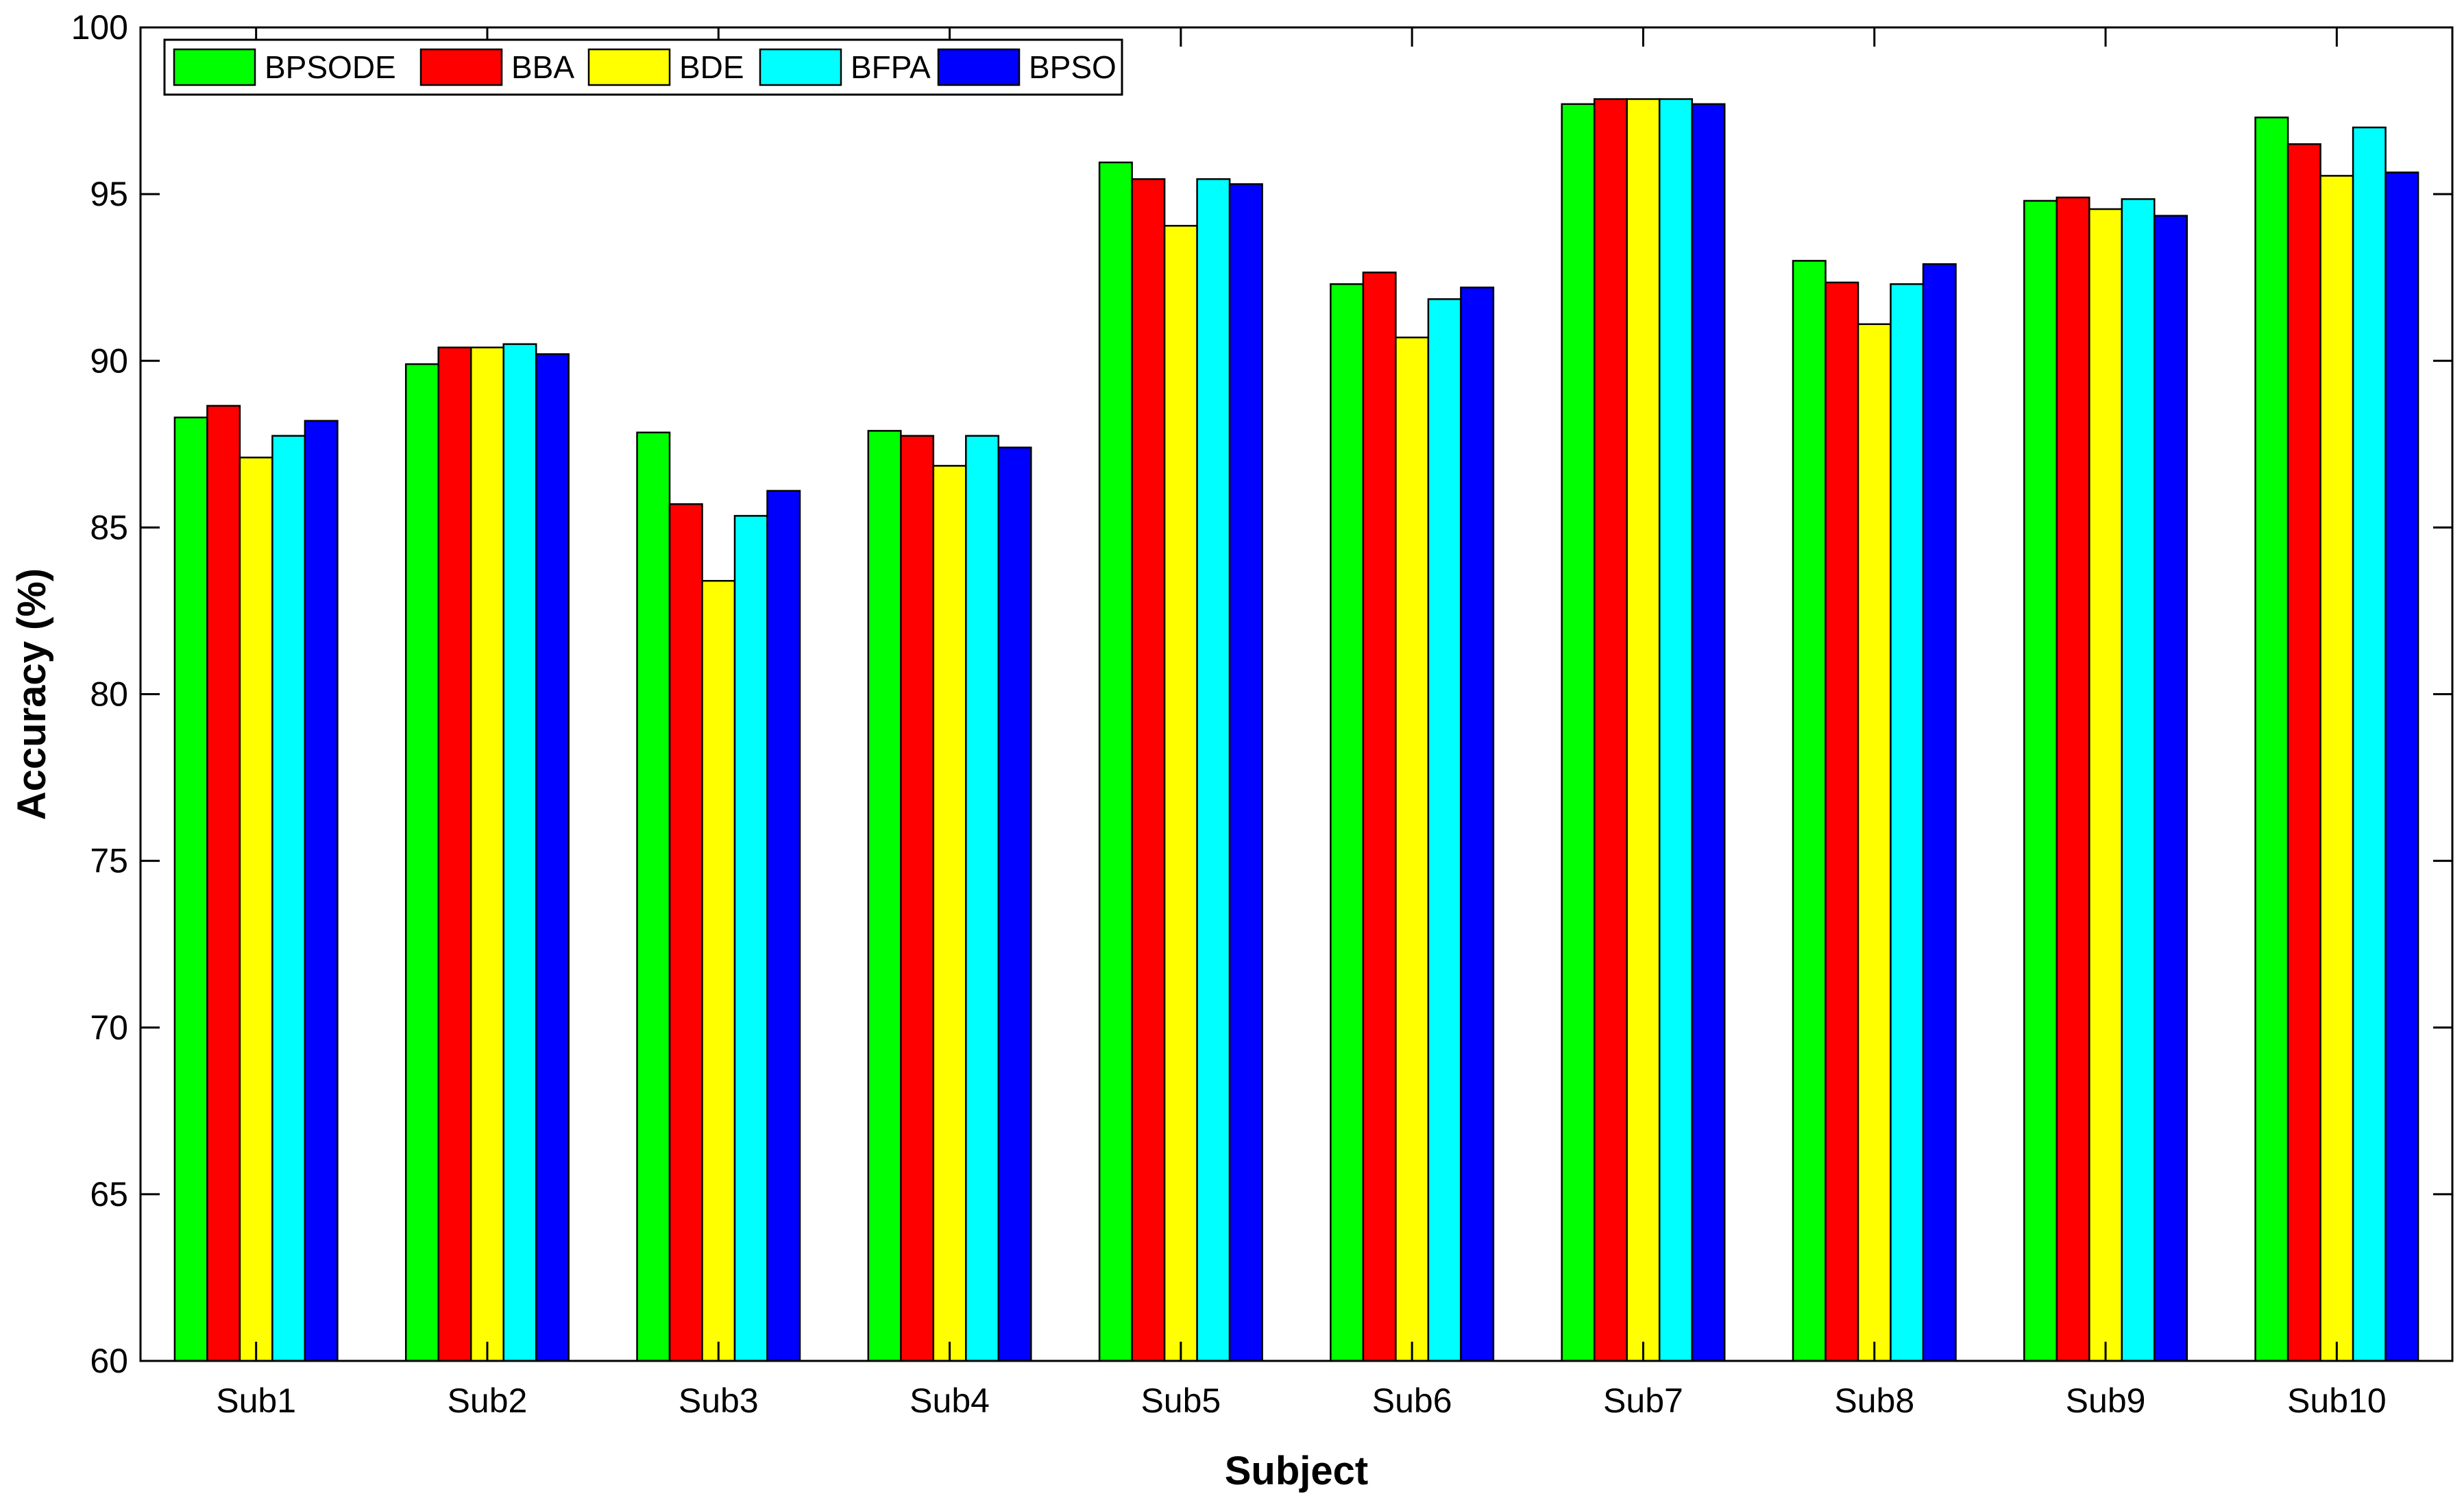 The height and width of the screenshot is (1509, 2464). I want to click on x-tick-label: Sub8, so click(1874, 1400).